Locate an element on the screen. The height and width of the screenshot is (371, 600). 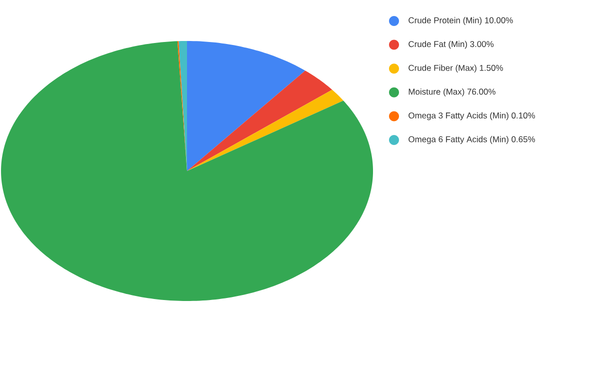
legend-label: Crude Protein (Min) 10.00% is located at coordinates (460, 21).